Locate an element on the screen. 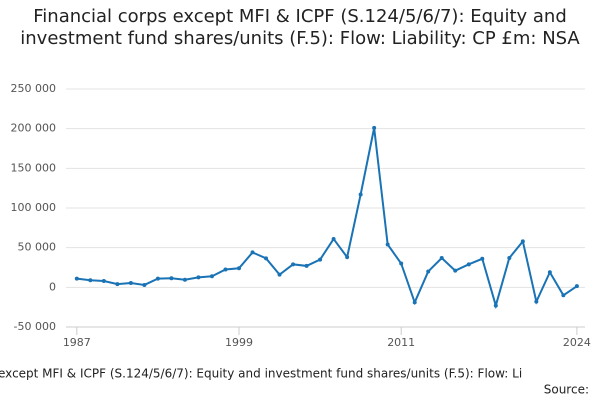 Image resolution: width=600 pixels, height=400 pixels. source: Source: is located at coordinates (566, 390).